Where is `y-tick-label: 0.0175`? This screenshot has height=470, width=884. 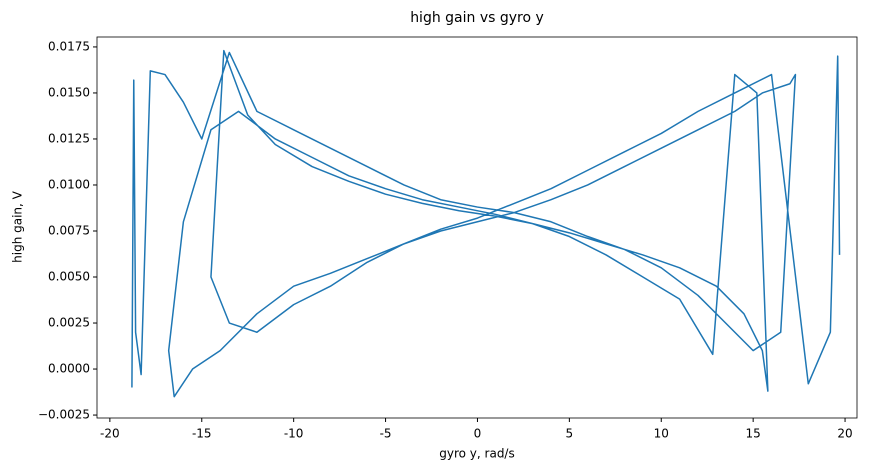 y-tick-label: 0.0175 is located at coordinates (69, 46).